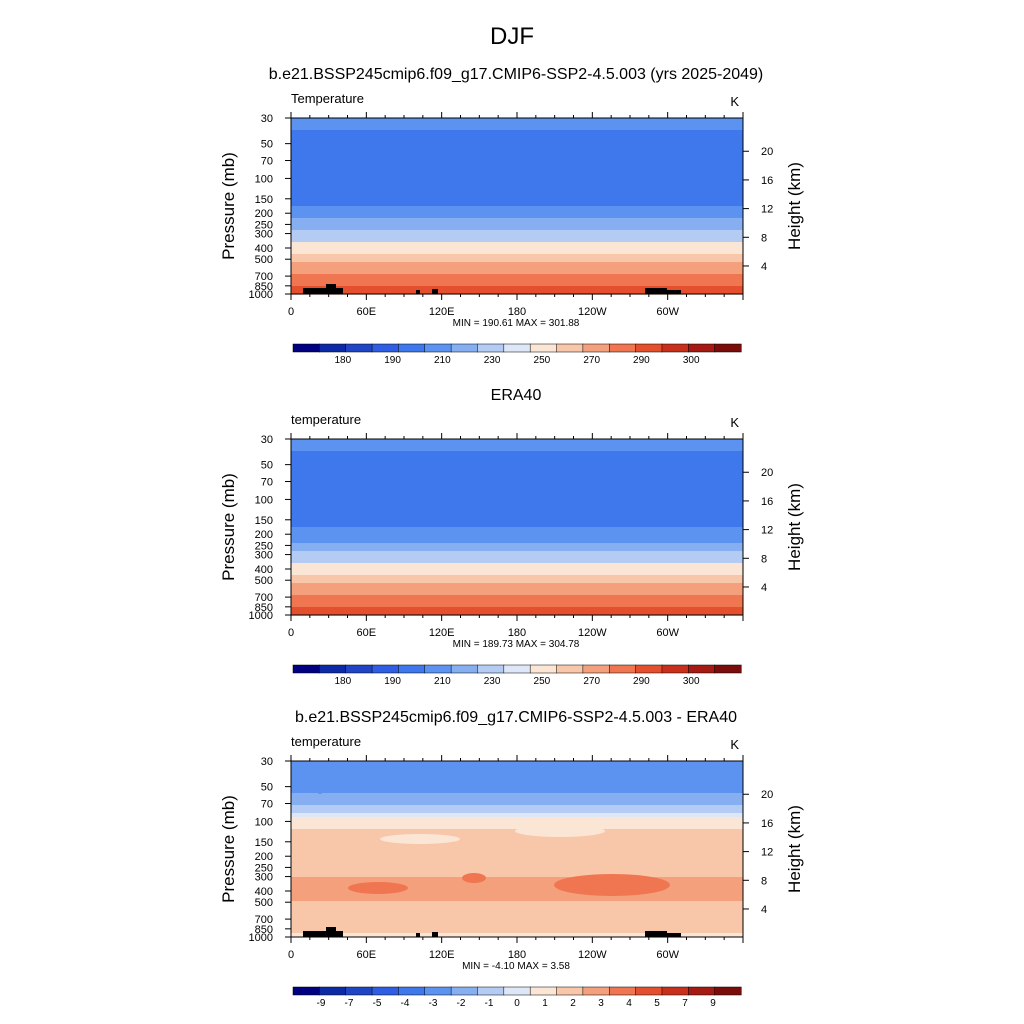  Describe the element at coordinates (667, 312) in the screenshot. I see `x-tick-label: 60W` at that location.